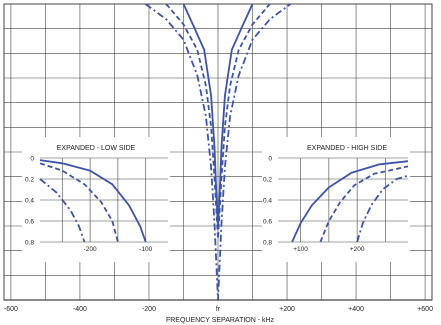  I want to click on high-side-y-tick-label: 0.4, so click(267, 201).